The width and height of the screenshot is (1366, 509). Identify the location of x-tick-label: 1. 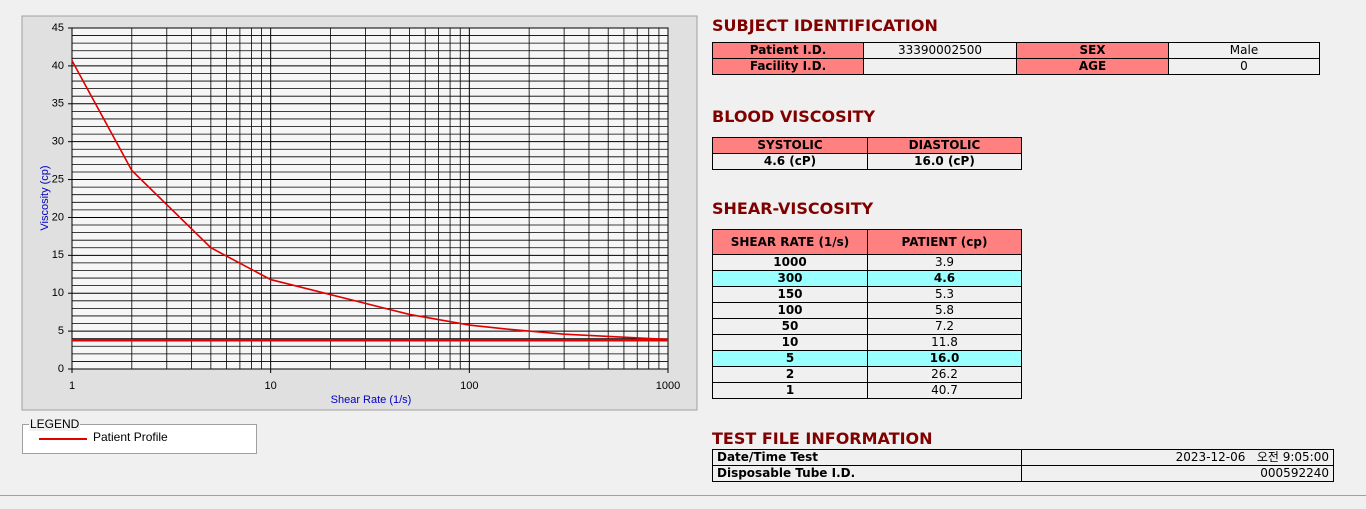
(72, 386).